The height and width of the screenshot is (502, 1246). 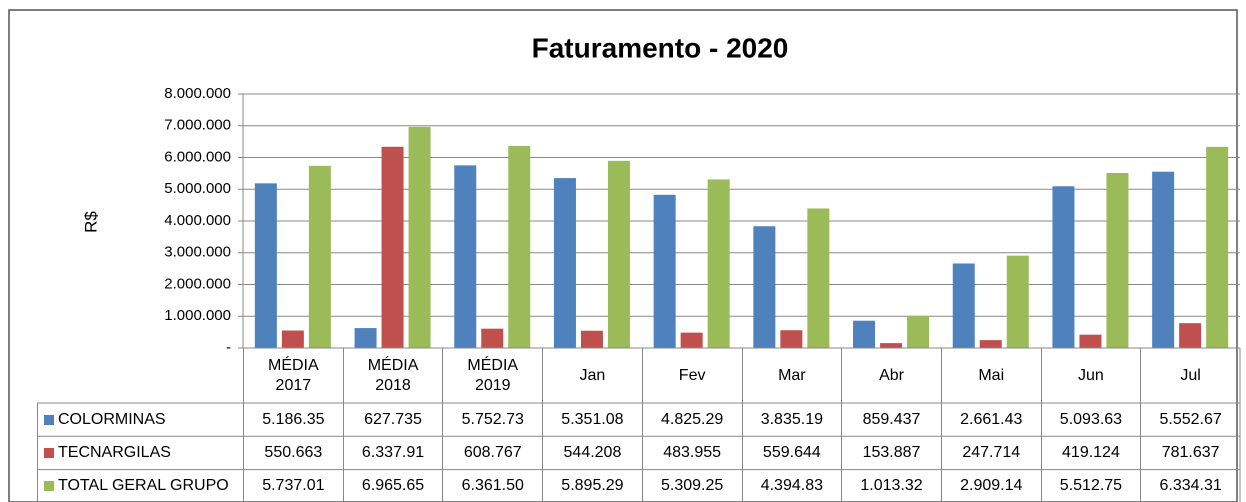 I want to click on value-label-text: 6.334.31, so click(x=1190, y=486).